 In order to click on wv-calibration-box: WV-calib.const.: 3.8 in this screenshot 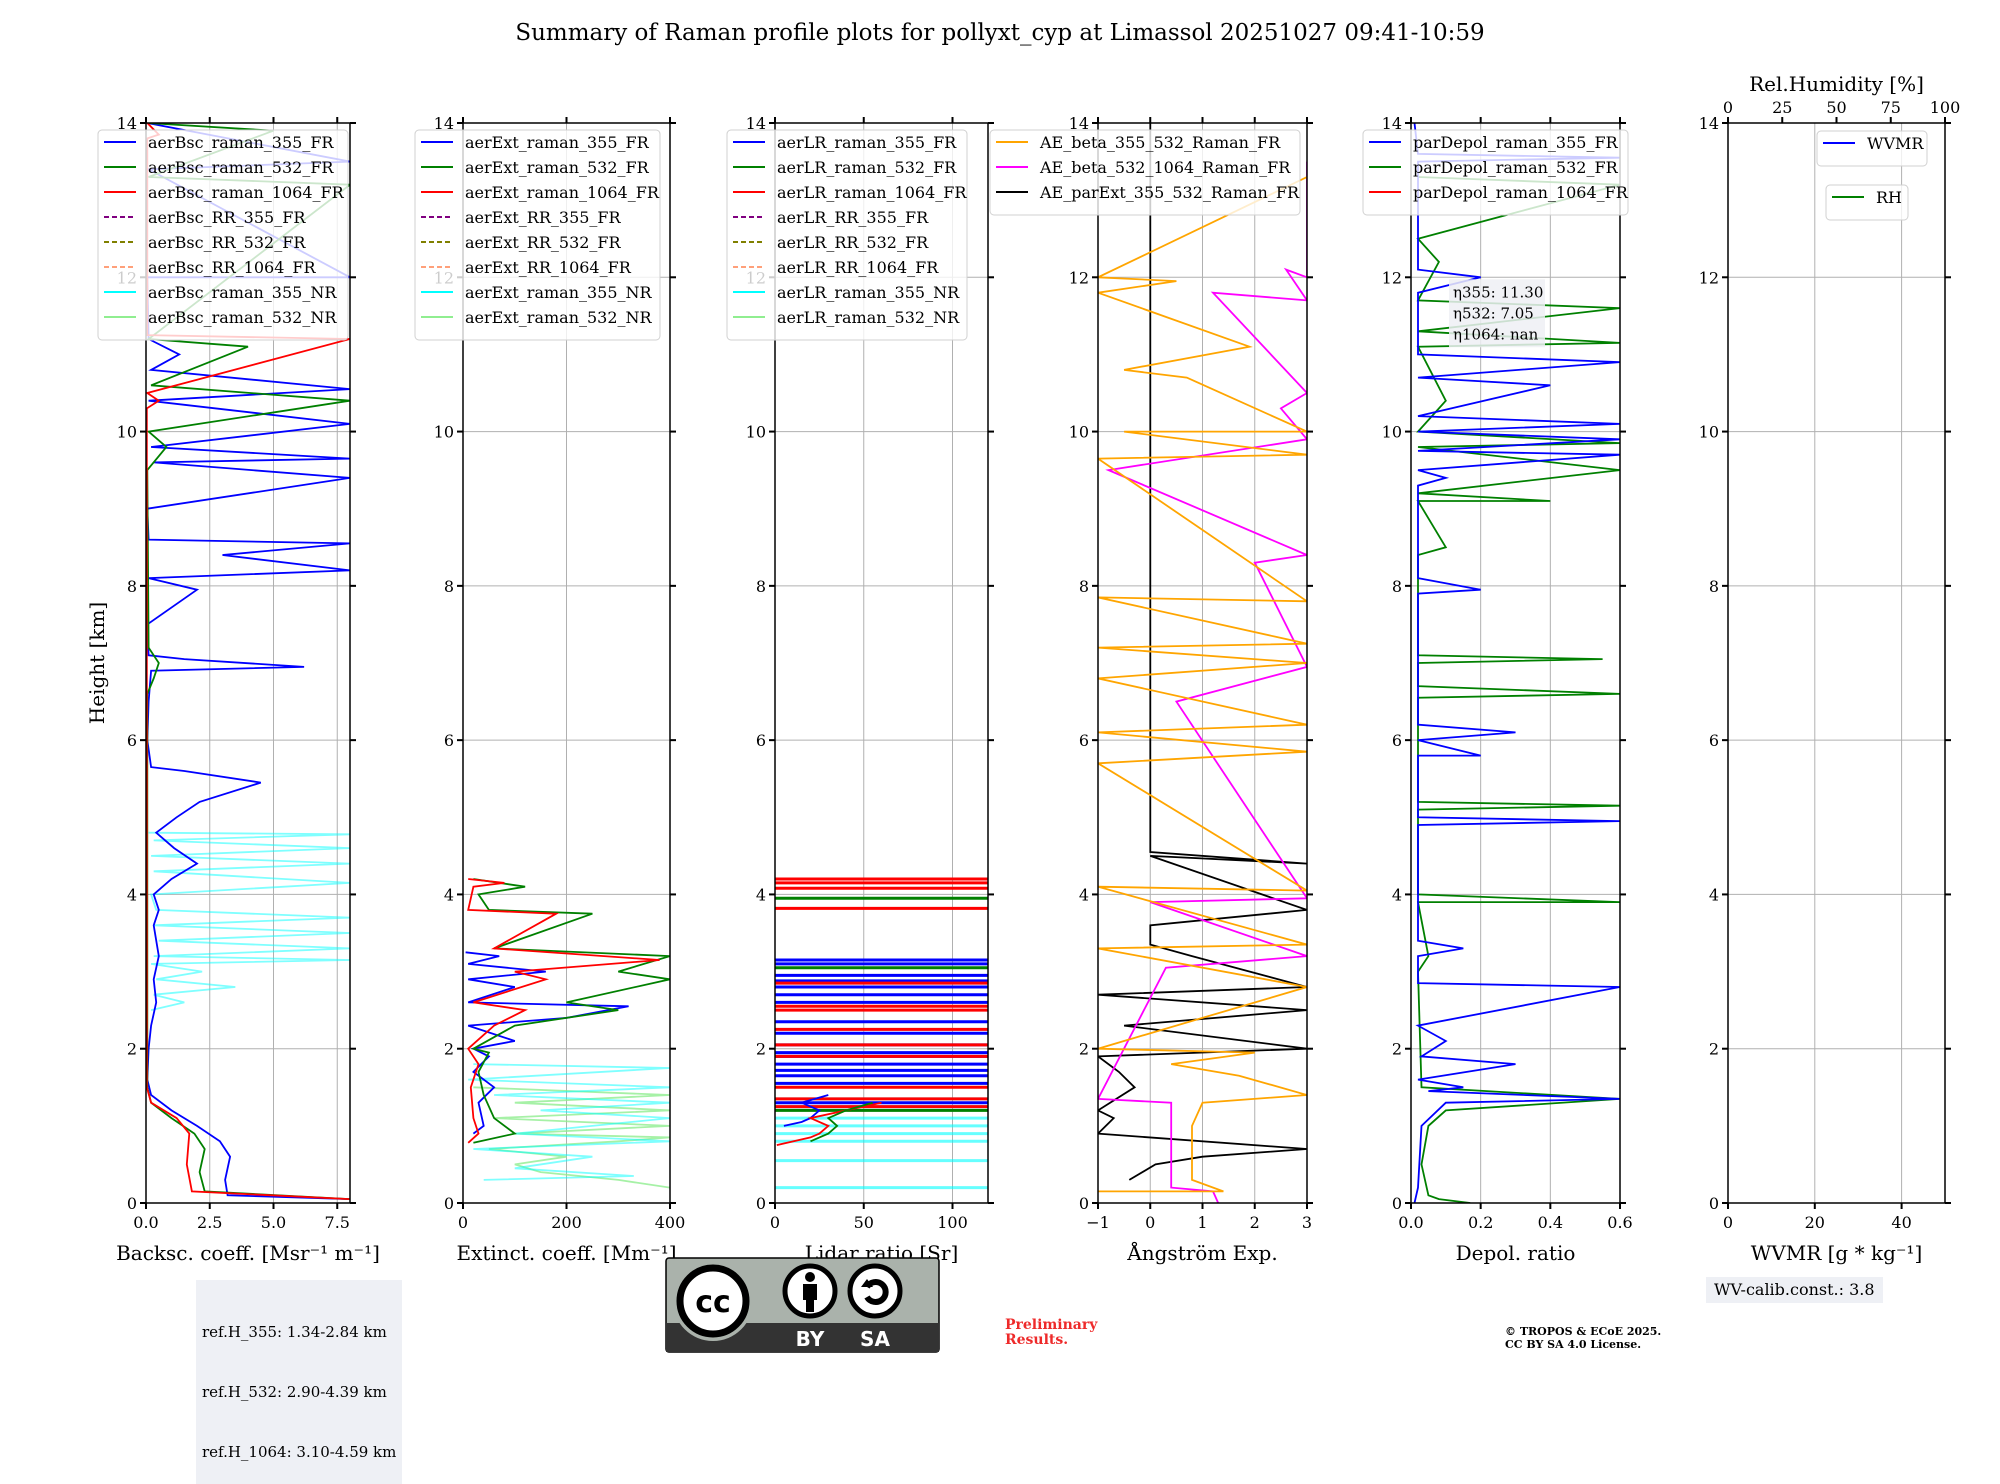, I will do `click(1794, 1290)`.